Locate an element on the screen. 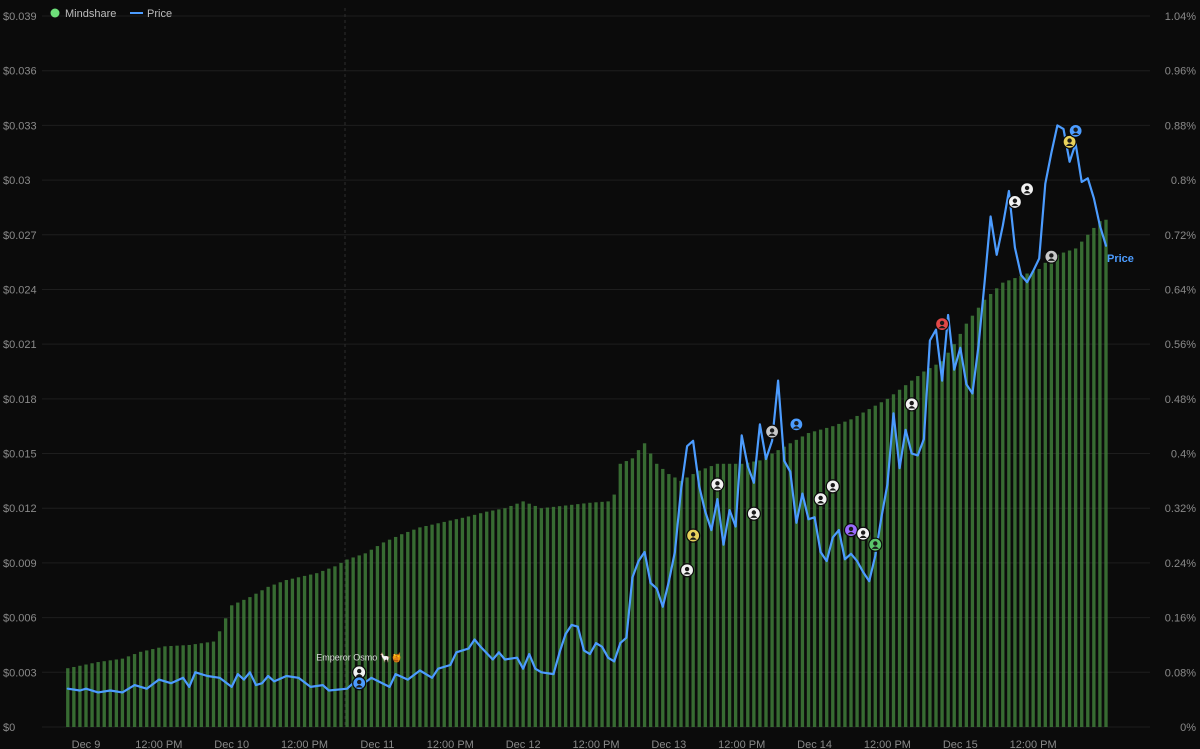  left-tick-label: $0.018 is located at coordinates (20, 400).